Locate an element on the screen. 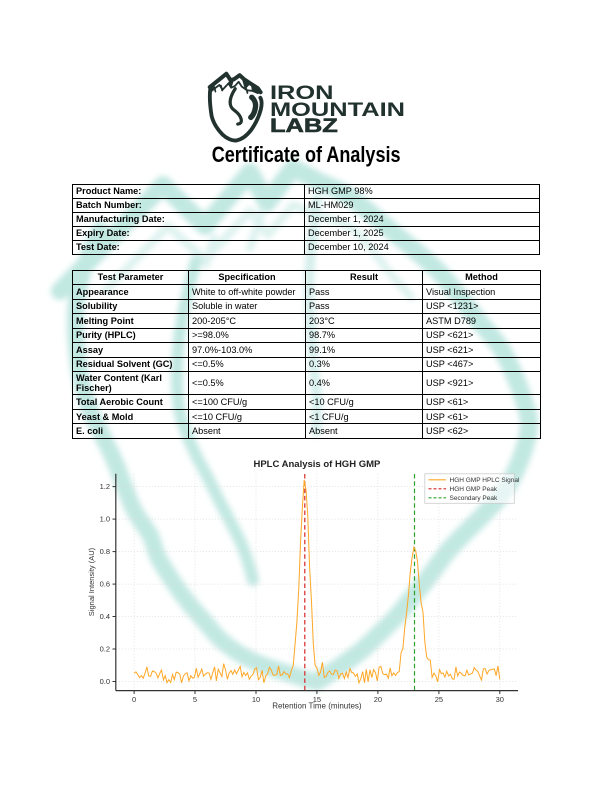  svg-text: 0.6 is located at coordinates (105, 584).